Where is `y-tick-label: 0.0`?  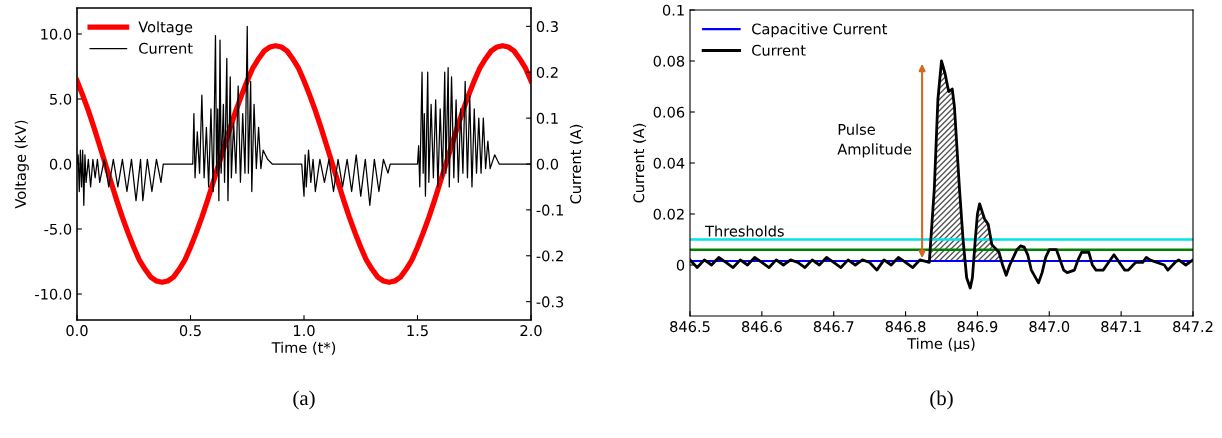 y-tick-label: 0.0 is located at coordinates (60, 164).